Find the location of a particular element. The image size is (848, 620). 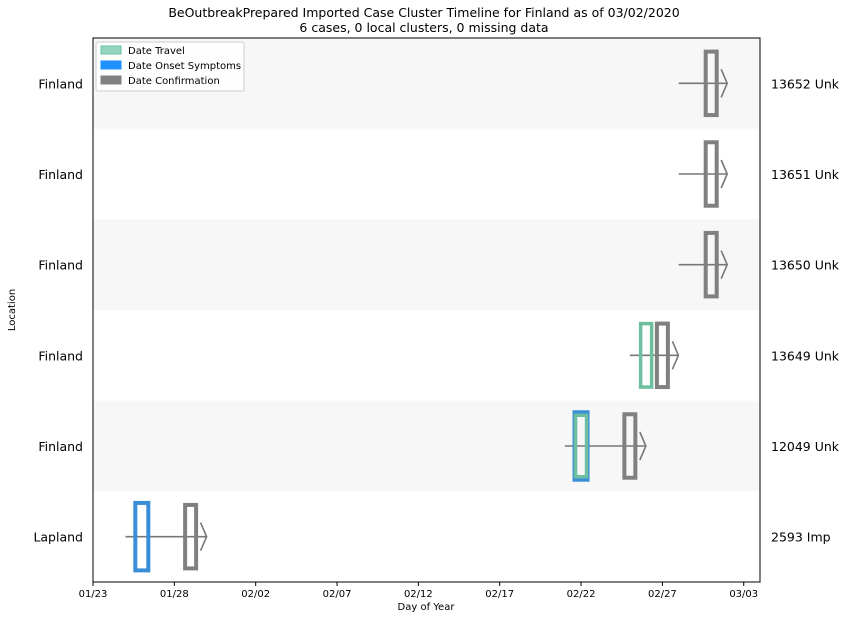

y-axis-title: Location is located at coordinates (12, 310).